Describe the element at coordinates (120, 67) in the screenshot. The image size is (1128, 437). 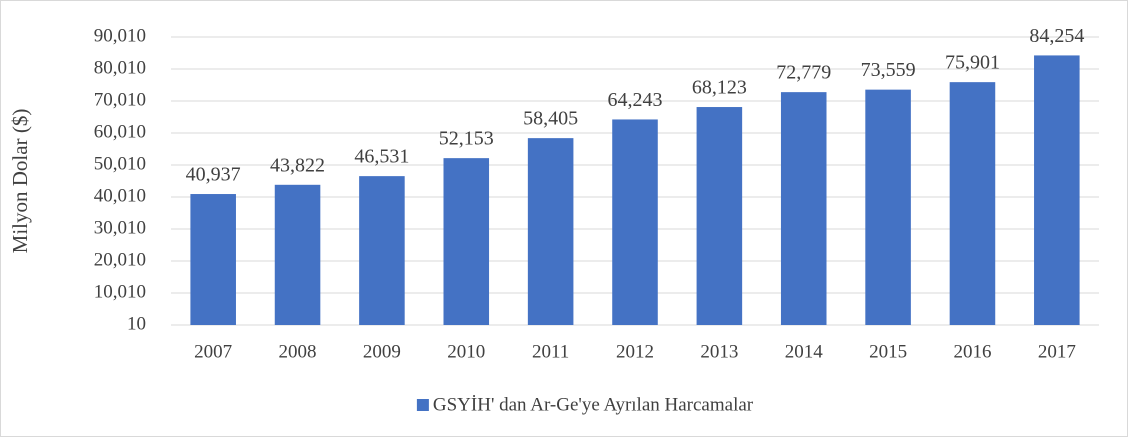
I see `y-tick-label: 80,010` at that location.